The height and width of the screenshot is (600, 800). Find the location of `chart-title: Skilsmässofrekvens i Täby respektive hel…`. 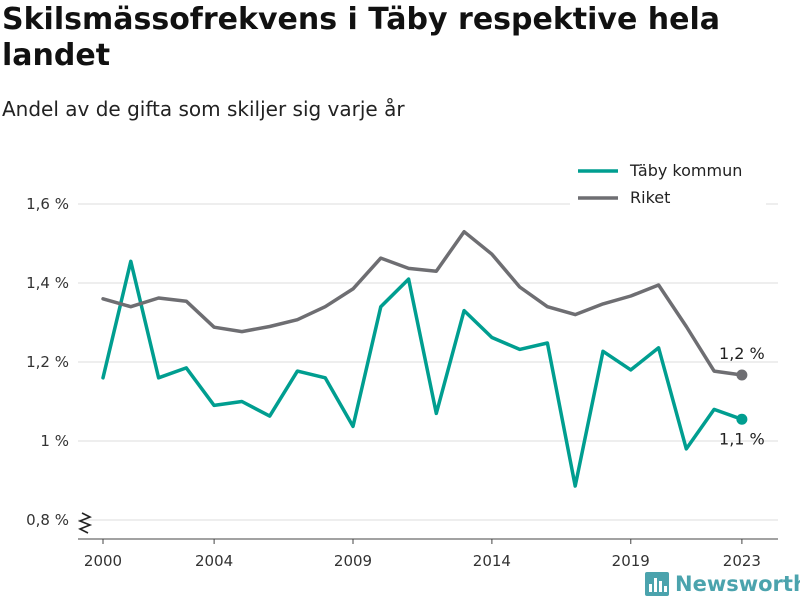

chart-title: Skilsmässofrekvens i Täby respektive hel… is located at coordinates (361, 37).